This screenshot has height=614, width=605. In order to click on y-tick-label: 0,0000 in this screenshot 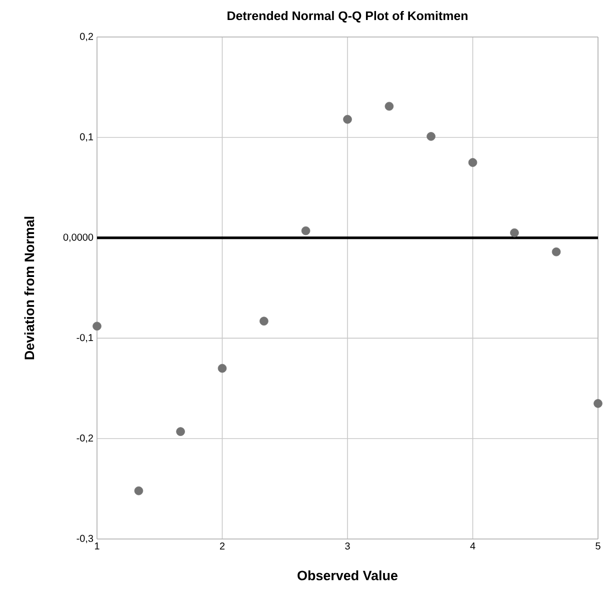, I will do `click(78, 238)`.